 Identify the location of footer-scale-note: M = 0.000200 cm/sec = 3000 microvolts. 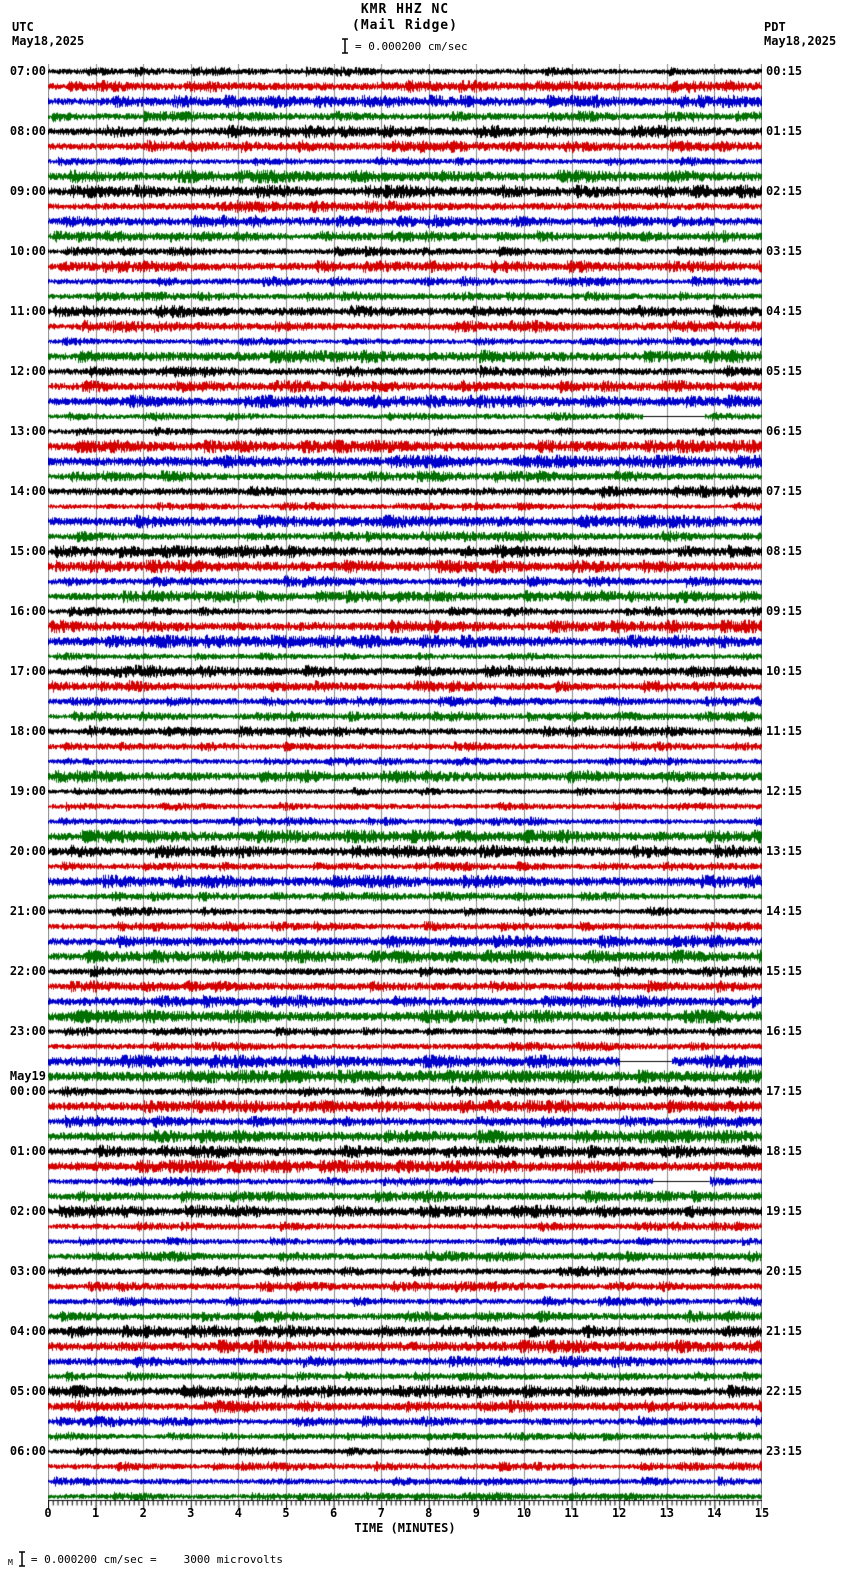
(145, 1559).